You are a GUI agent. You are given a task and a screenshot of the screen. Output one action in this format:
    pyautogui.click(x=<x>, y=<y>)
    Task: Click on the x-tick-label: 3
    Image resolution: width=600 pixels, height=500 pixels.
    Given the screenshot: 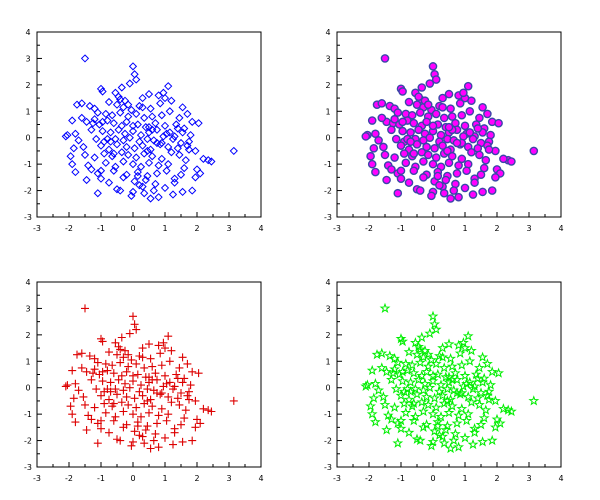 What is the action you would take?
    pyautogui.click(x=528, y=478)
    